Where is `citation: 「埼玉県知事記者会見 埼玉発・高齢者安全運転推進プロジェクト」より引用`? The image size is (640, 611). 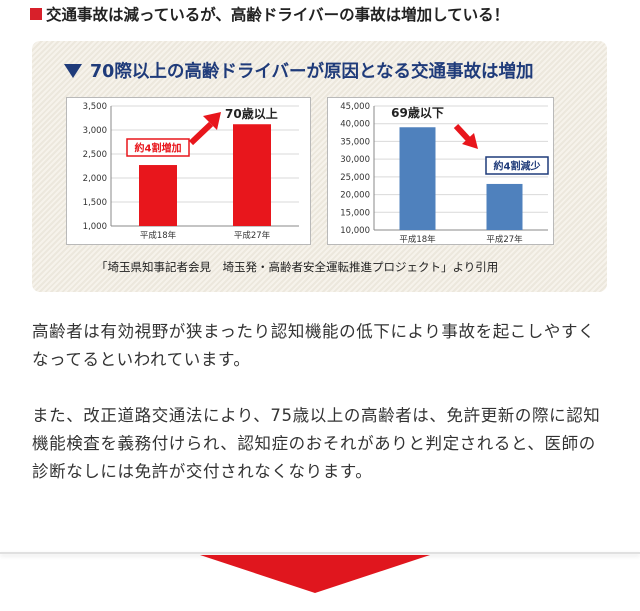
citation: 「埼玉県知事記者会見 埼玉発・高齢者安全運転推進プロジェクト」より引用 is located at coordinates (297, 267).